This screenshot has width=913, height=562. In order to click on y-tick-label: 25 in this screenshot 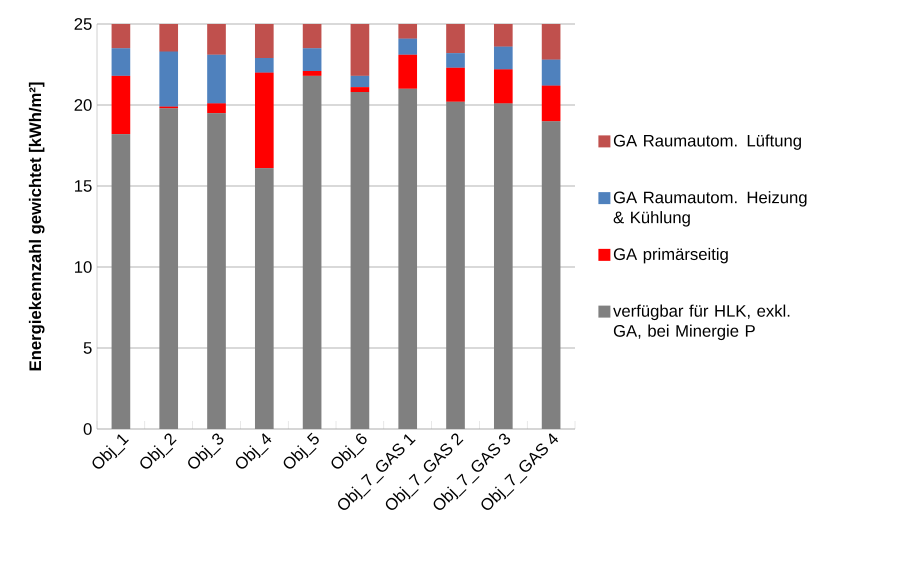, I will do `click(83, 24)`.